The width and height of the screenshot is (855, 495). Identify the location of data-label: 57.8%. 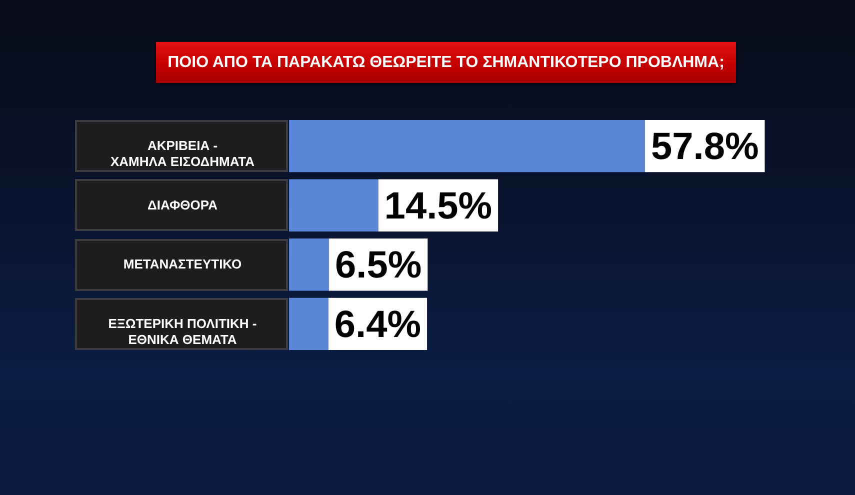
(705, 147).